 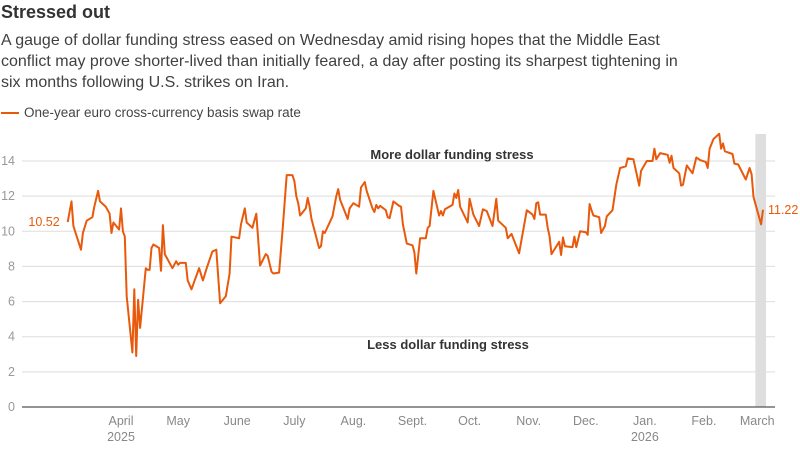 I want to click on x-tick-label: Aug., so click(x=354, y=421).